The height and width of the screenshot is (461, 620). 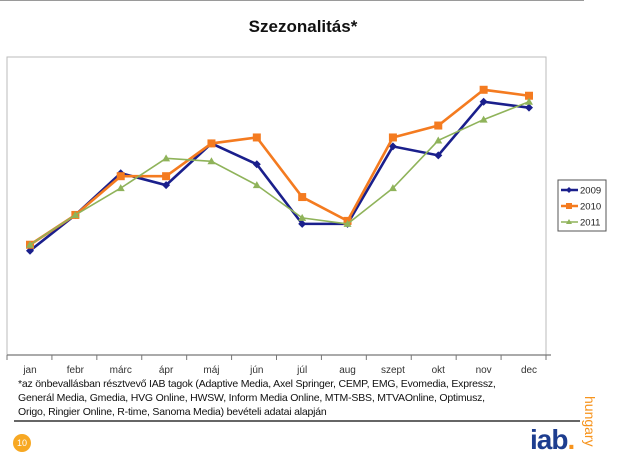 What do you see at coordinates (76, 370) in the screenshot?
I see `x-tick-label: febr` at bounding box center [76, 370].